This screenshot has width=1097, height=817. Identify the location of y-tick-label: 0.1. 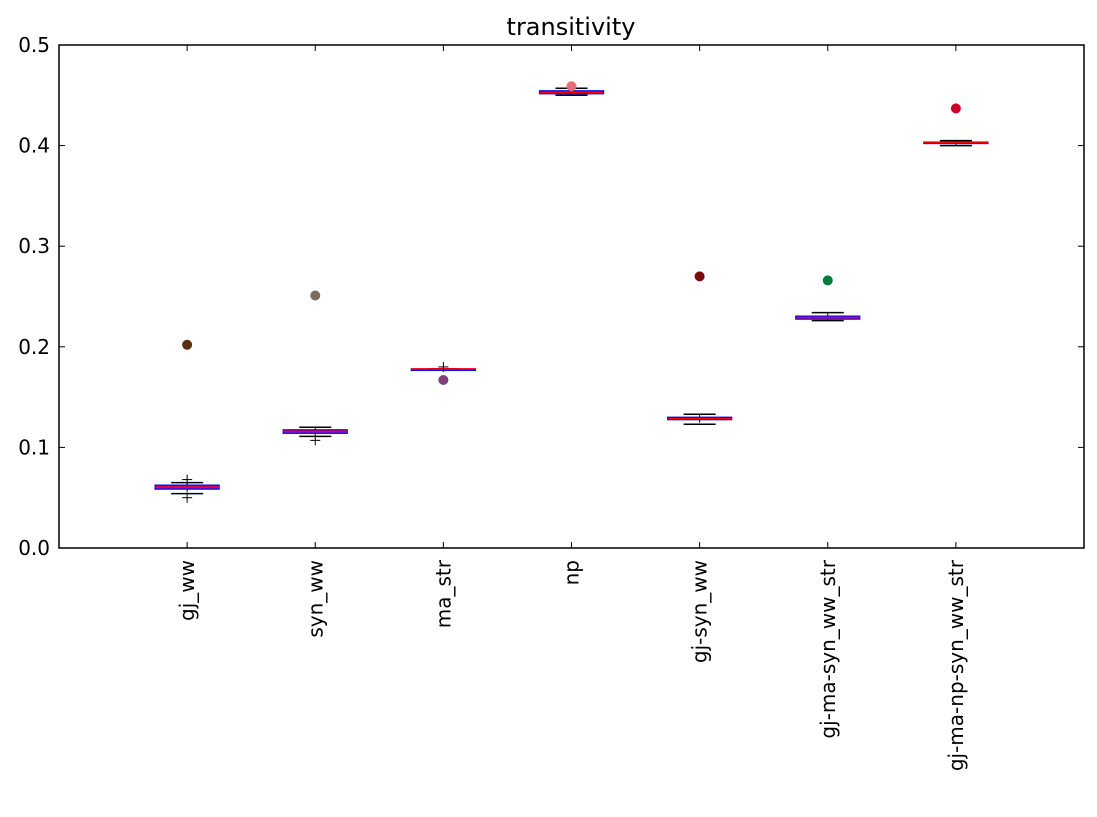
(34, 447).